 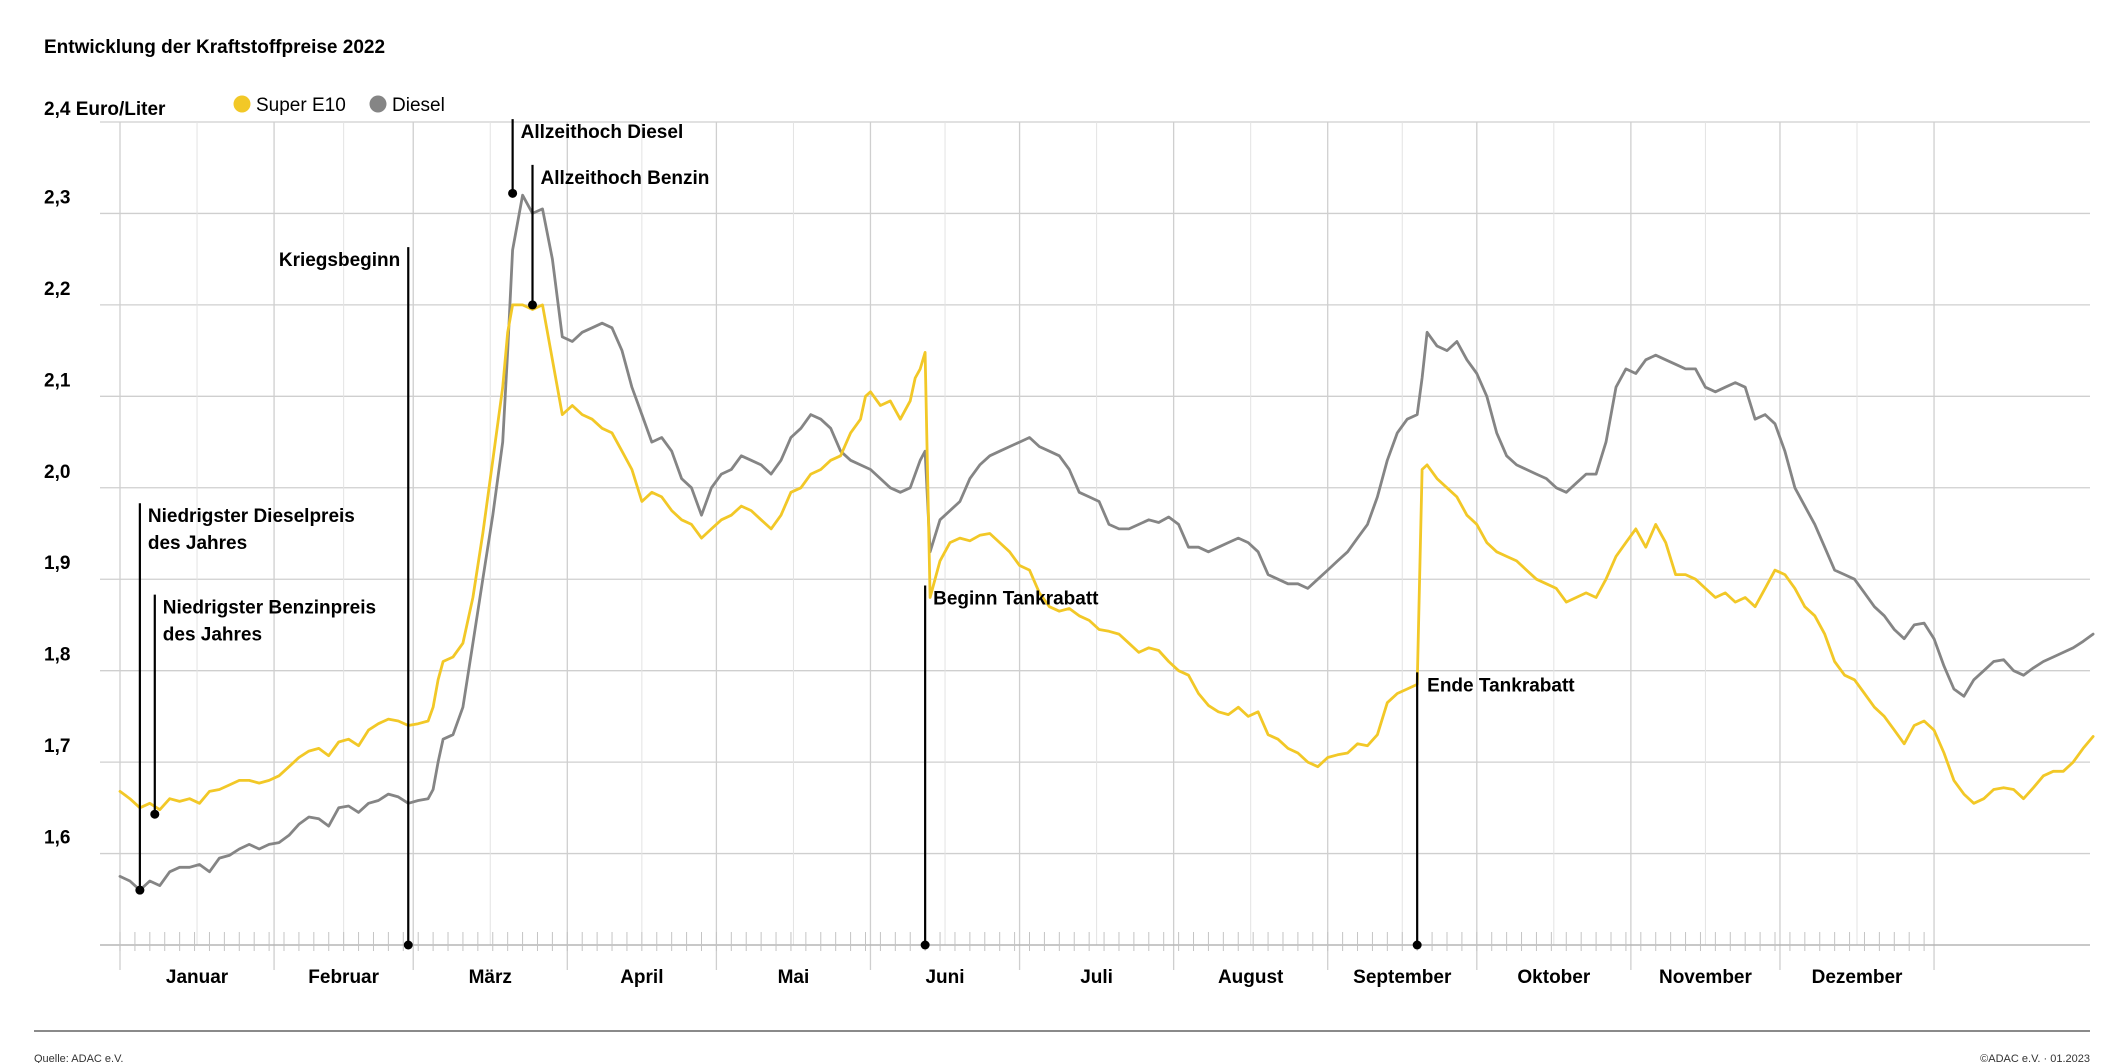 What do you see at coordinates (944, 977) in the screenshot?
I see `x-tick-label-month: Juni` at bounding box center [944, 977].